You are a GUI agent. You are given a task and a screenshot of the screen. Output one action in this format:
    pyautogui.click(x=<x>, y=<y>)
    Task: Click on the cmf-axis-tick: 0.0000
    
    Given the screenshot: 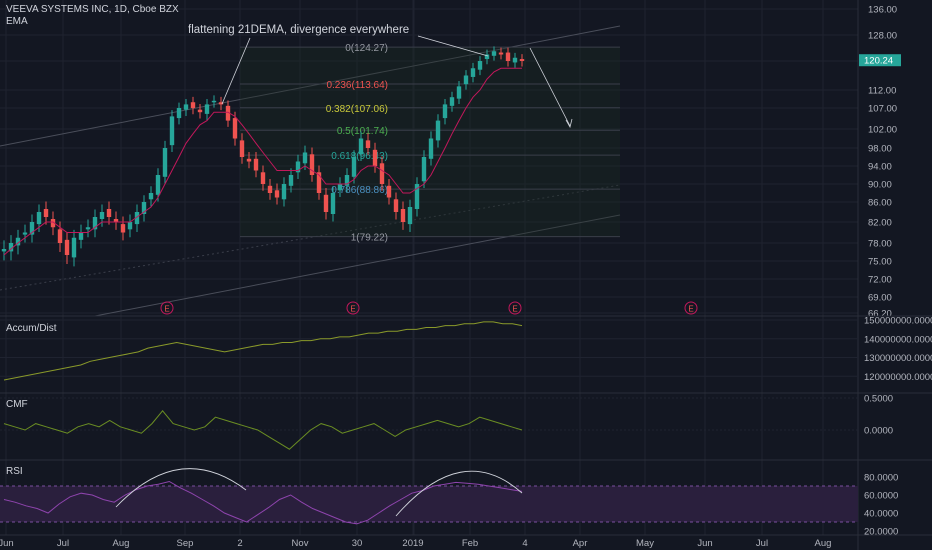 What is the action you would take?
    pyautogui.click(x=878, y=431)
    